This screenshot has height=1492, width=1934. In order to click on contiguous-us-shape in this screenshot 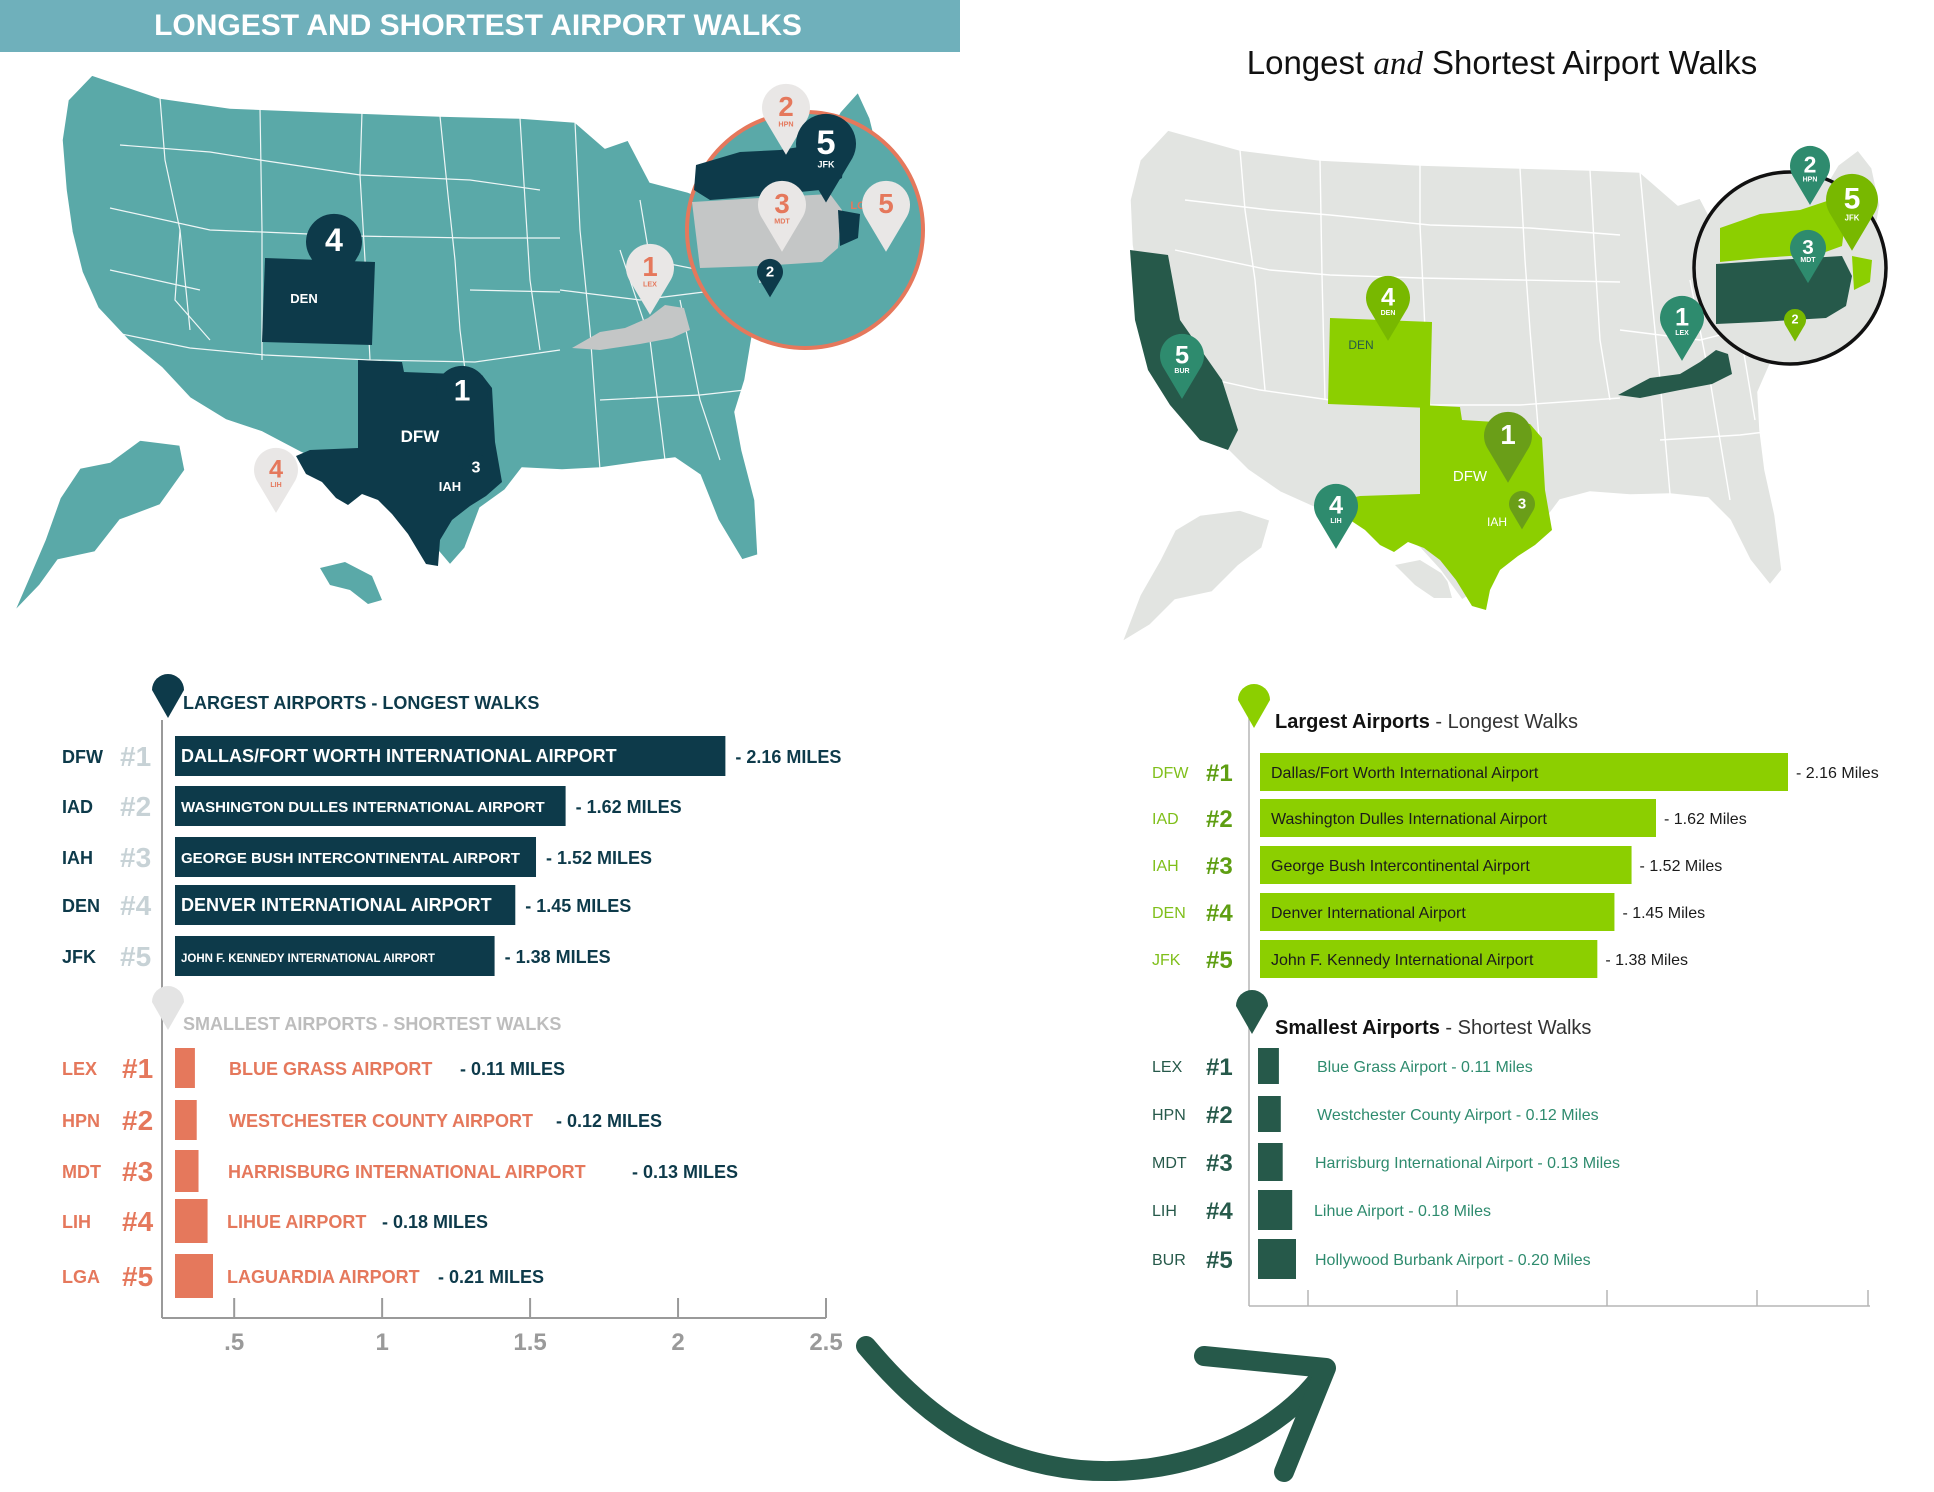, I will do `click(470, 320)`.